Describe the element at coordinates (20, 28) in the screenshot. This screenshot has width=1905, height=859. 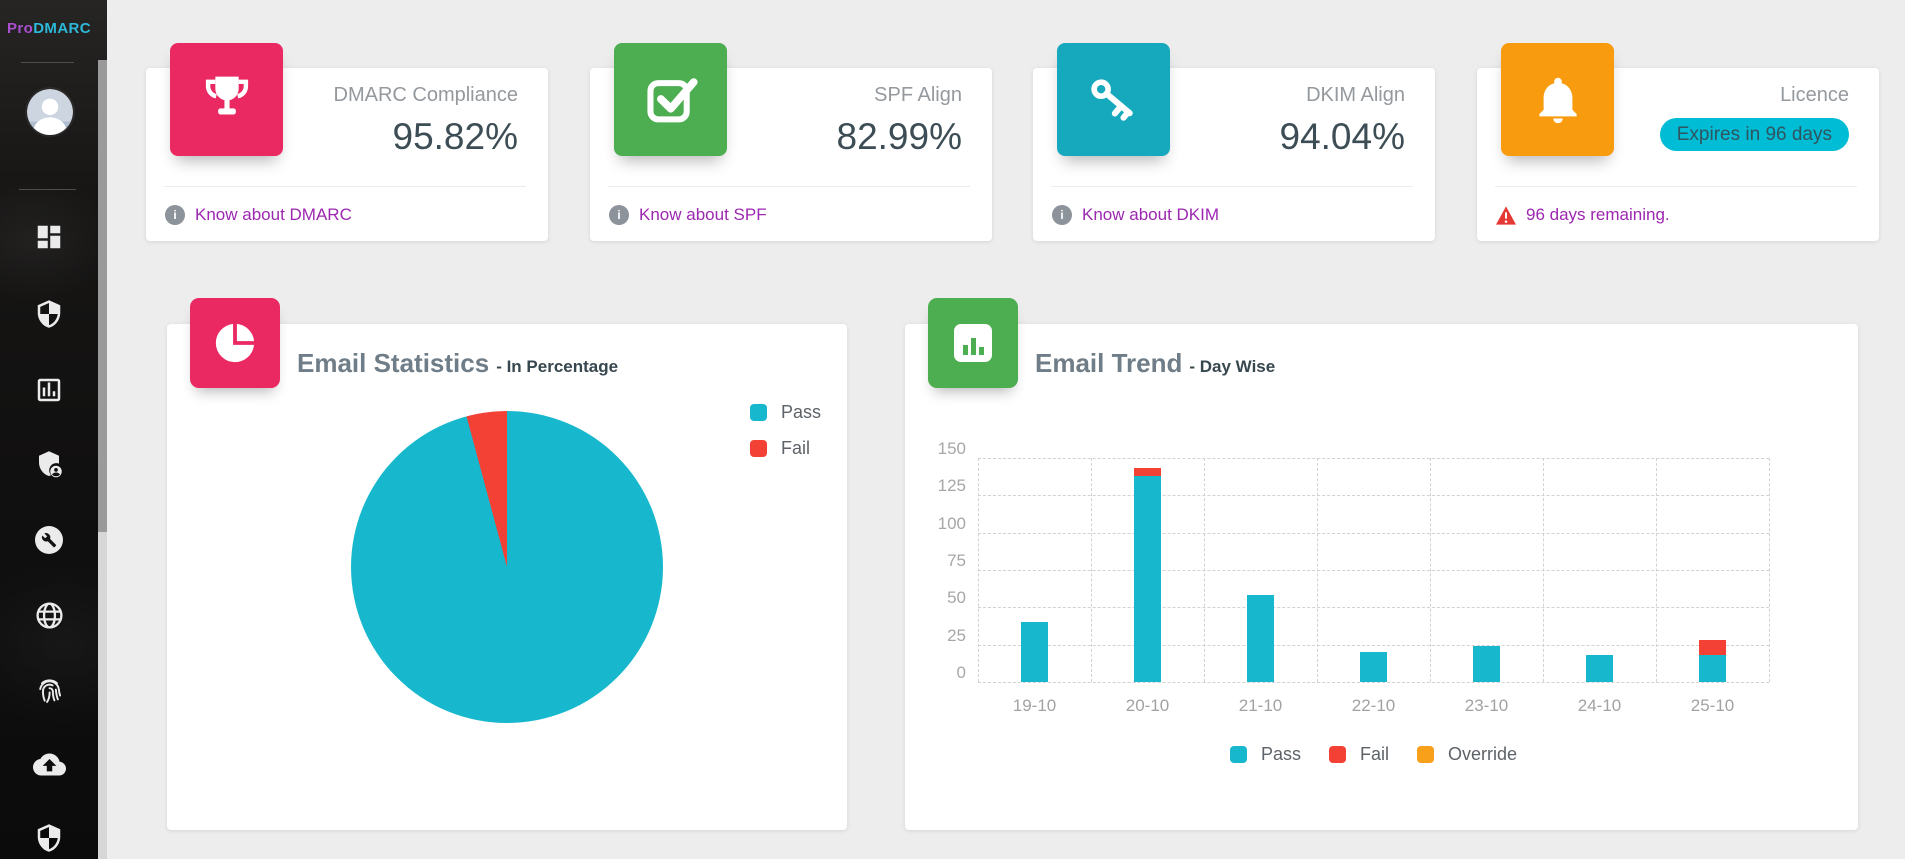
I see `logo-prefix: Pro` at that location.